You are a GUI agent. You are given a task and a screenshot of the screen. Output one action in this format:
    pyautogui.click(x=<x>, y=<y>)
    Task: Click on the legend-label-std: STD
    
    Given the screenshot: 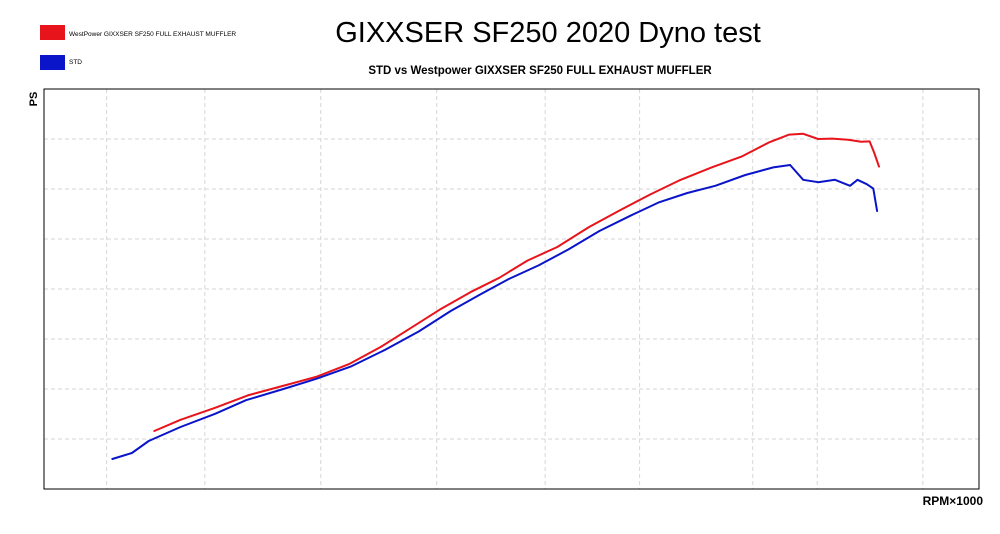 What is the action you would take?
    pyautogui.click(x=75, y=62)
    